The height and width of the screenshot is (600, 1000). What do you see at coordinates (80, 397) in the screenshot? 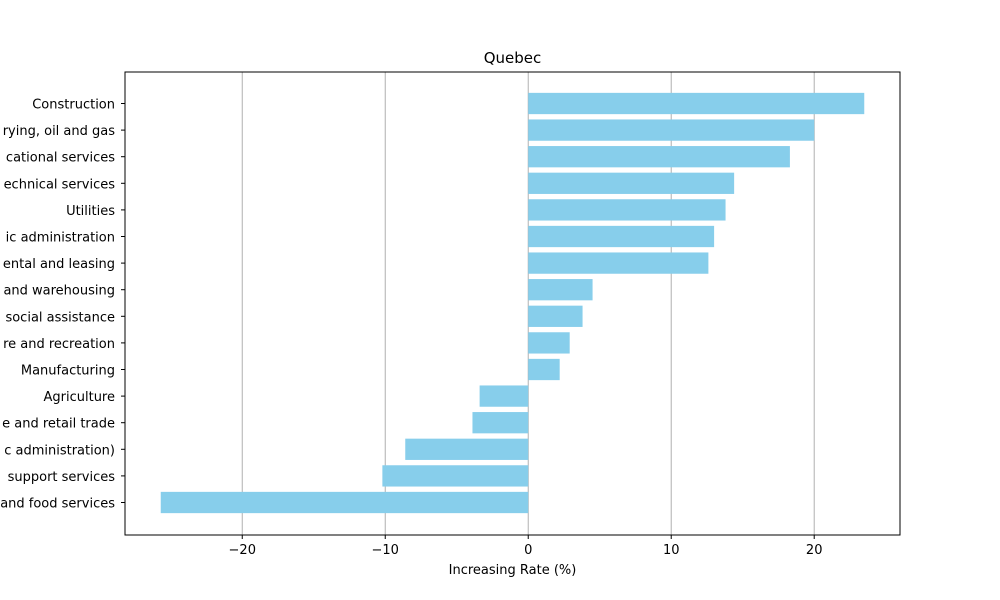
I see `y-tick-label: Agriculture` at bounding box center [80, 397].